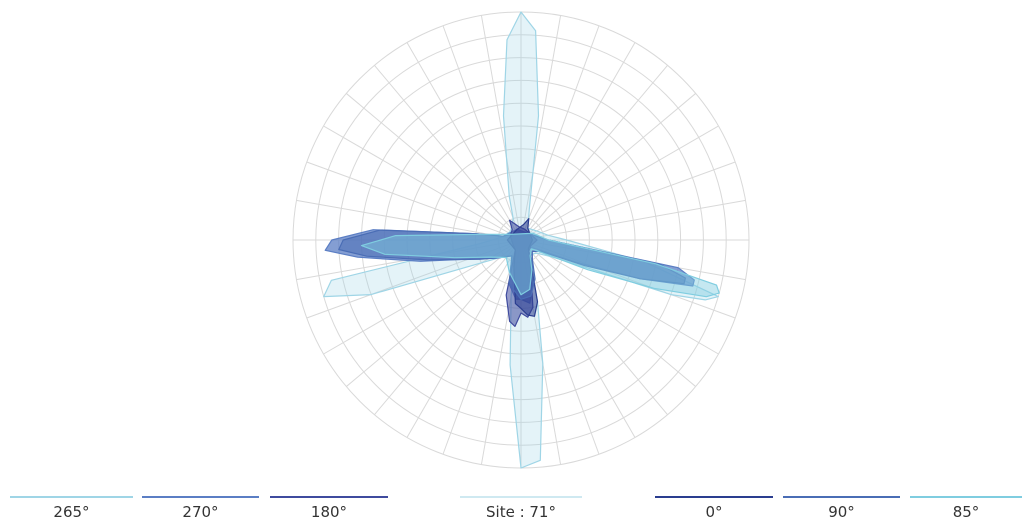  Describe the element at coordinates (200, 512) in the screenshot. I see `legend-label-270: 270°` at that location.